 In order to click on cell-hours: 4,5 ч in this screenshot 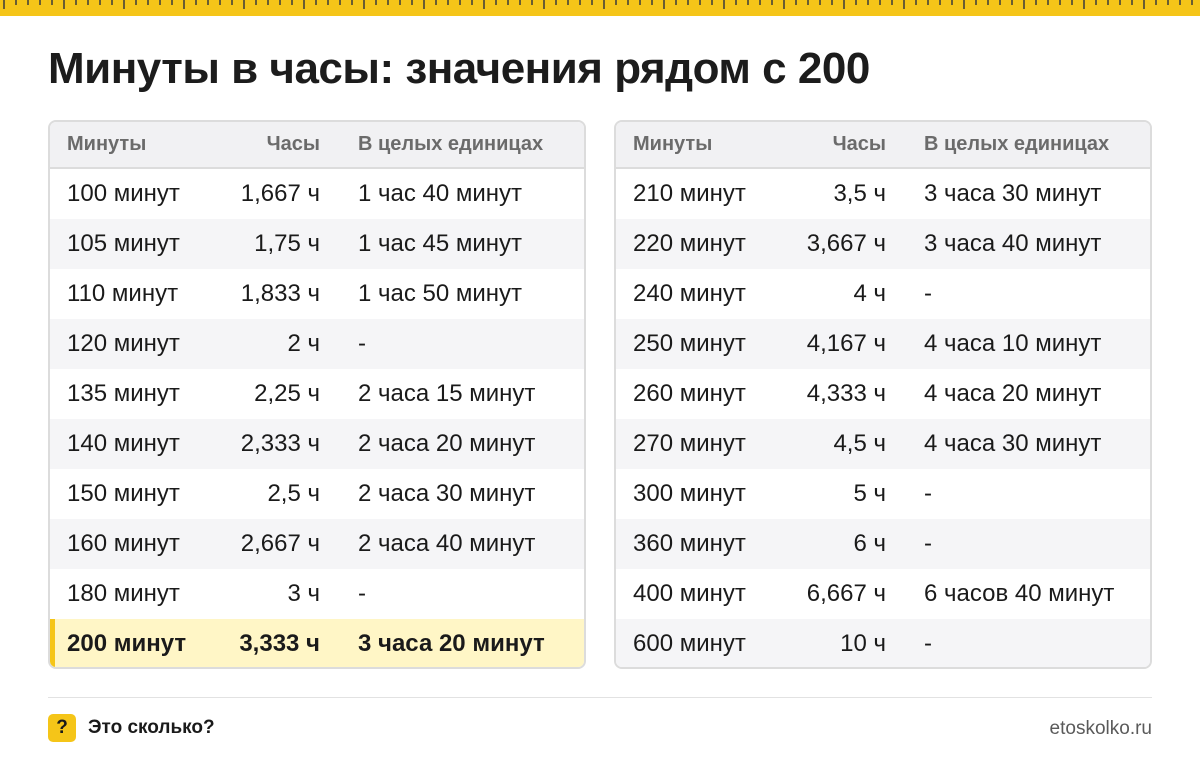, I will do `click(859, 443)`.